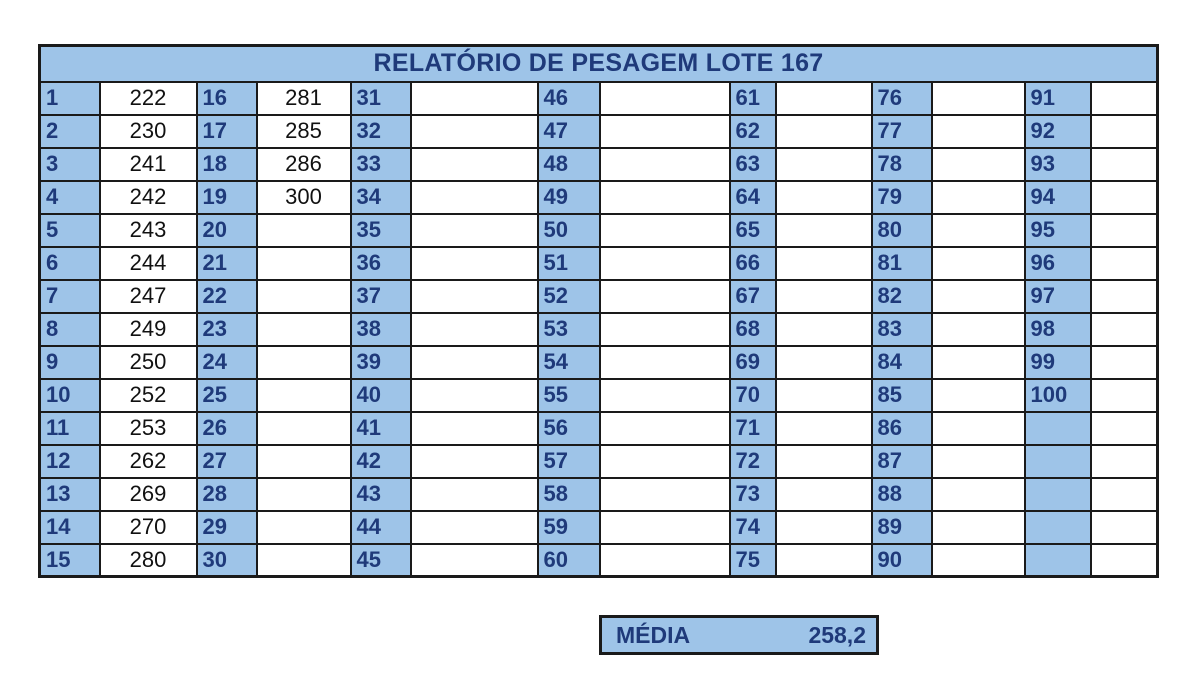 This screenshot has width=1200, height=700. Describe the element at coordinates (568, 263) in the screenshot. I see `entry-number: 51` at that location.